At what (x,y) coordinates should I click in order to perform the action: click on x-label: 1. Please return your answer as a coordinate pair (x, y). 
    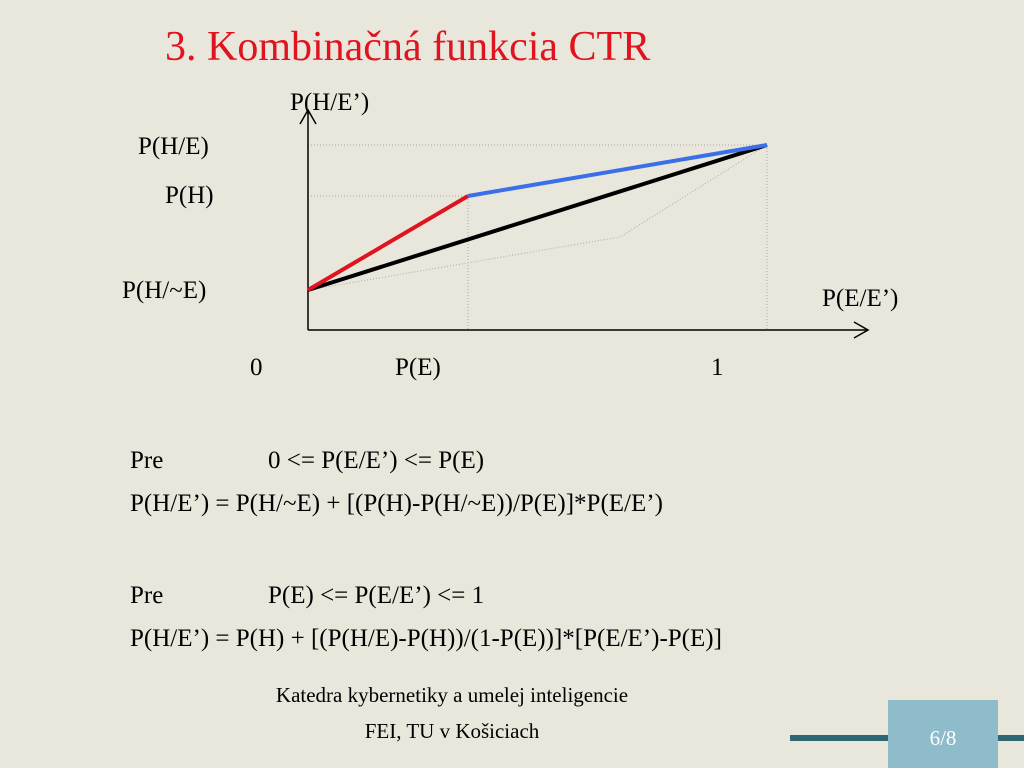
    Looking at the image, I should click on (717, 367).